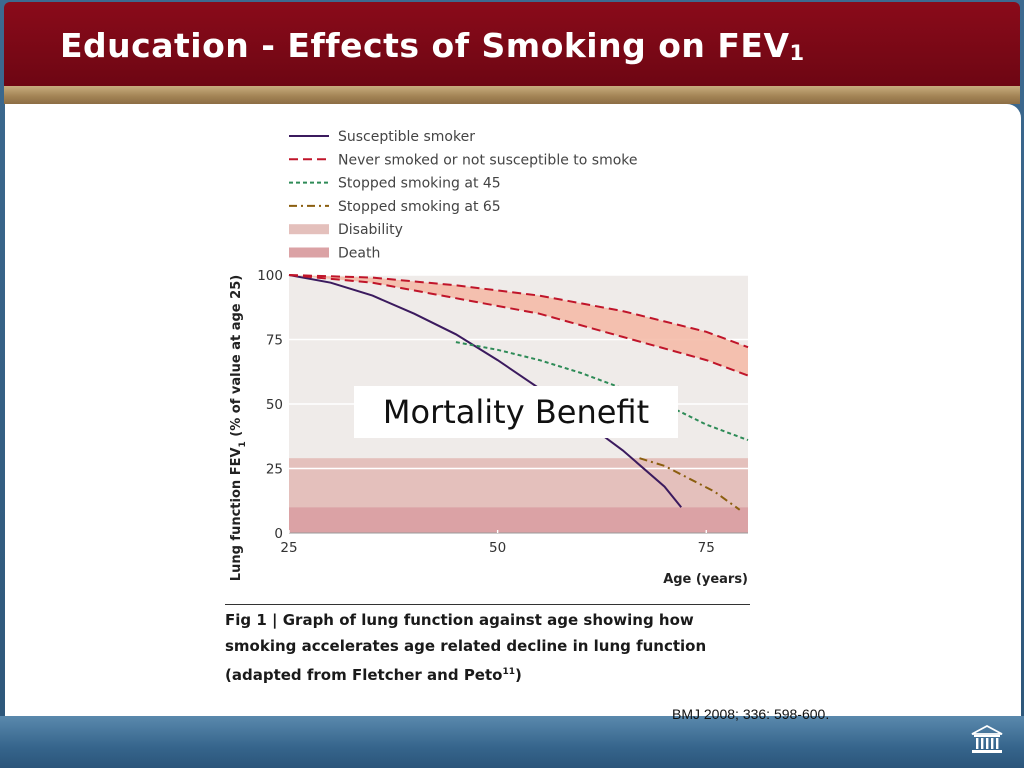 This screenshot has height=768, width=1024. I want to click on legend-label-stopped-smoking-at-45: Stopped smoking at 45, so click(419, 184).